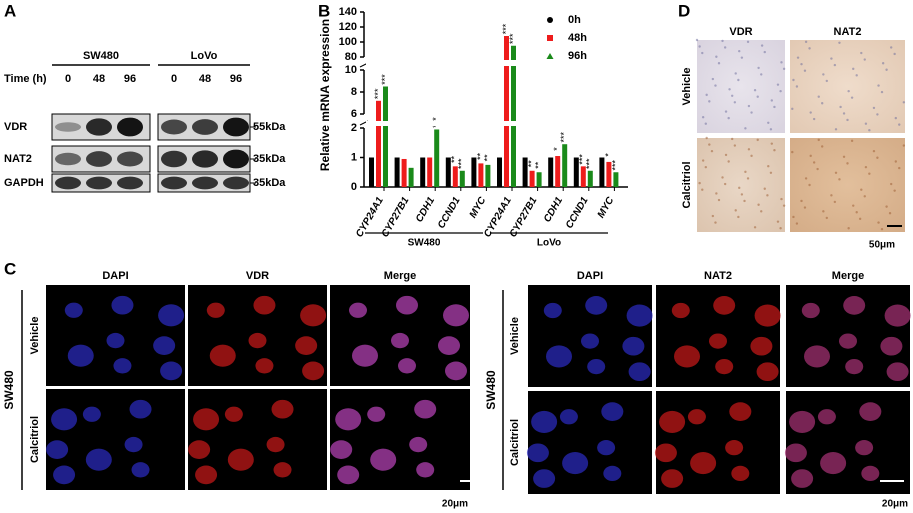 The width and height of the screenshot is (913, 513). Describe the element at coordinates (550, 20) in the screenshot. I see `legend-marker` at that location.